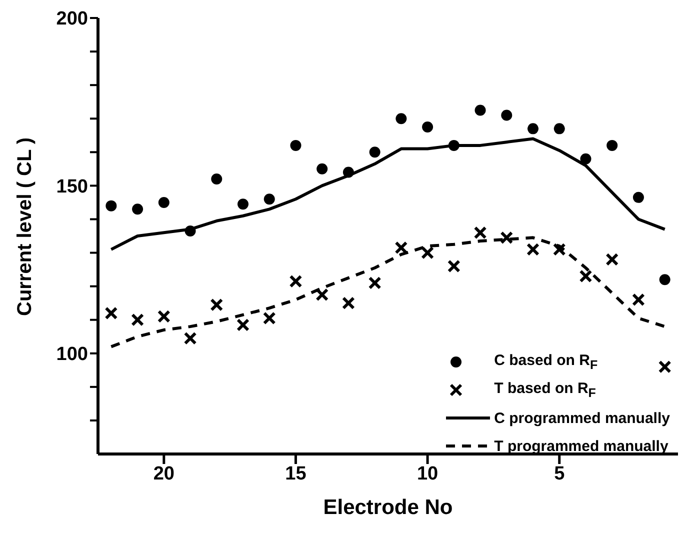  I want to click on y-tick-label: 100, so click(72, 355).